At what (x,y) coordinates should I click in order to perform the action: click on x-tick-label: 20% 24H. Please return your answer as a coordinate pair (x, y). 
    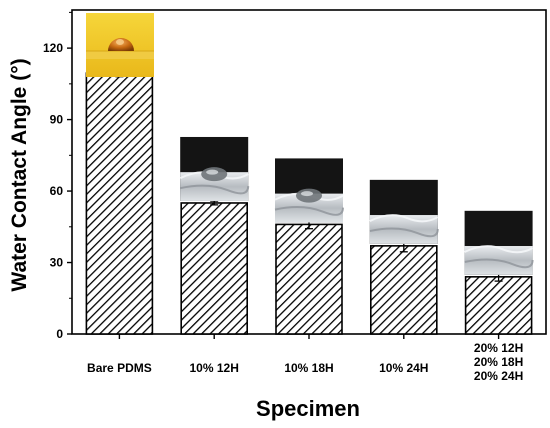
    Looking at the image, I should click on (498, 376).